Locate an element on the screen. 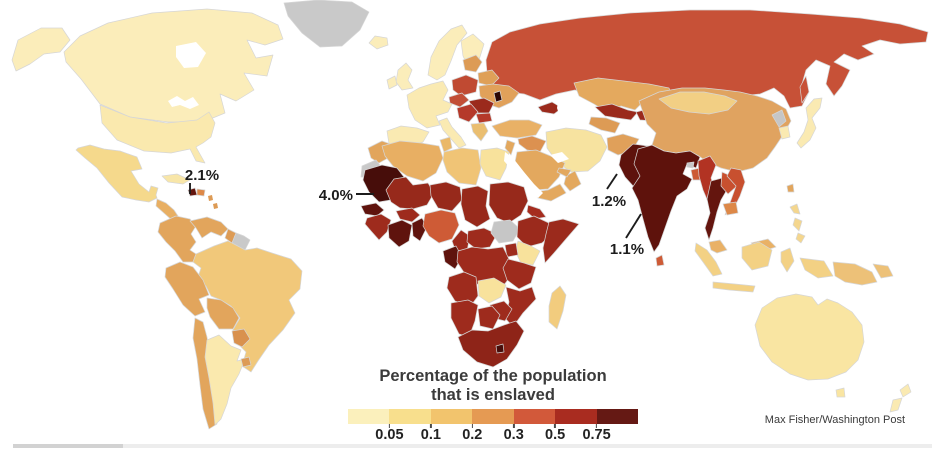 Image resolution: width=932 pixels, height=454 pixels. country-algeria is located at coordinates (412, 161).